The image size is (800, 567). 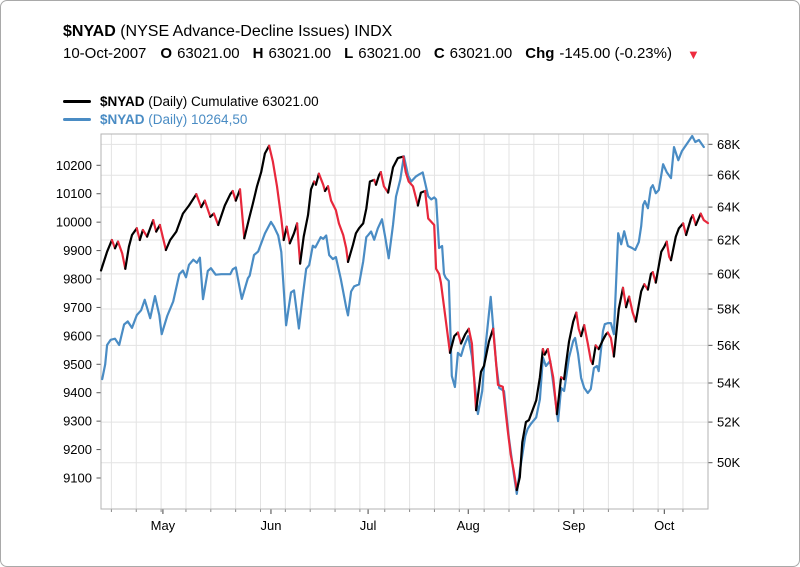 What do you see at coordinates (163, 525) in the screenshot?
I see `month-label: May` at bounding box center [163, 525].